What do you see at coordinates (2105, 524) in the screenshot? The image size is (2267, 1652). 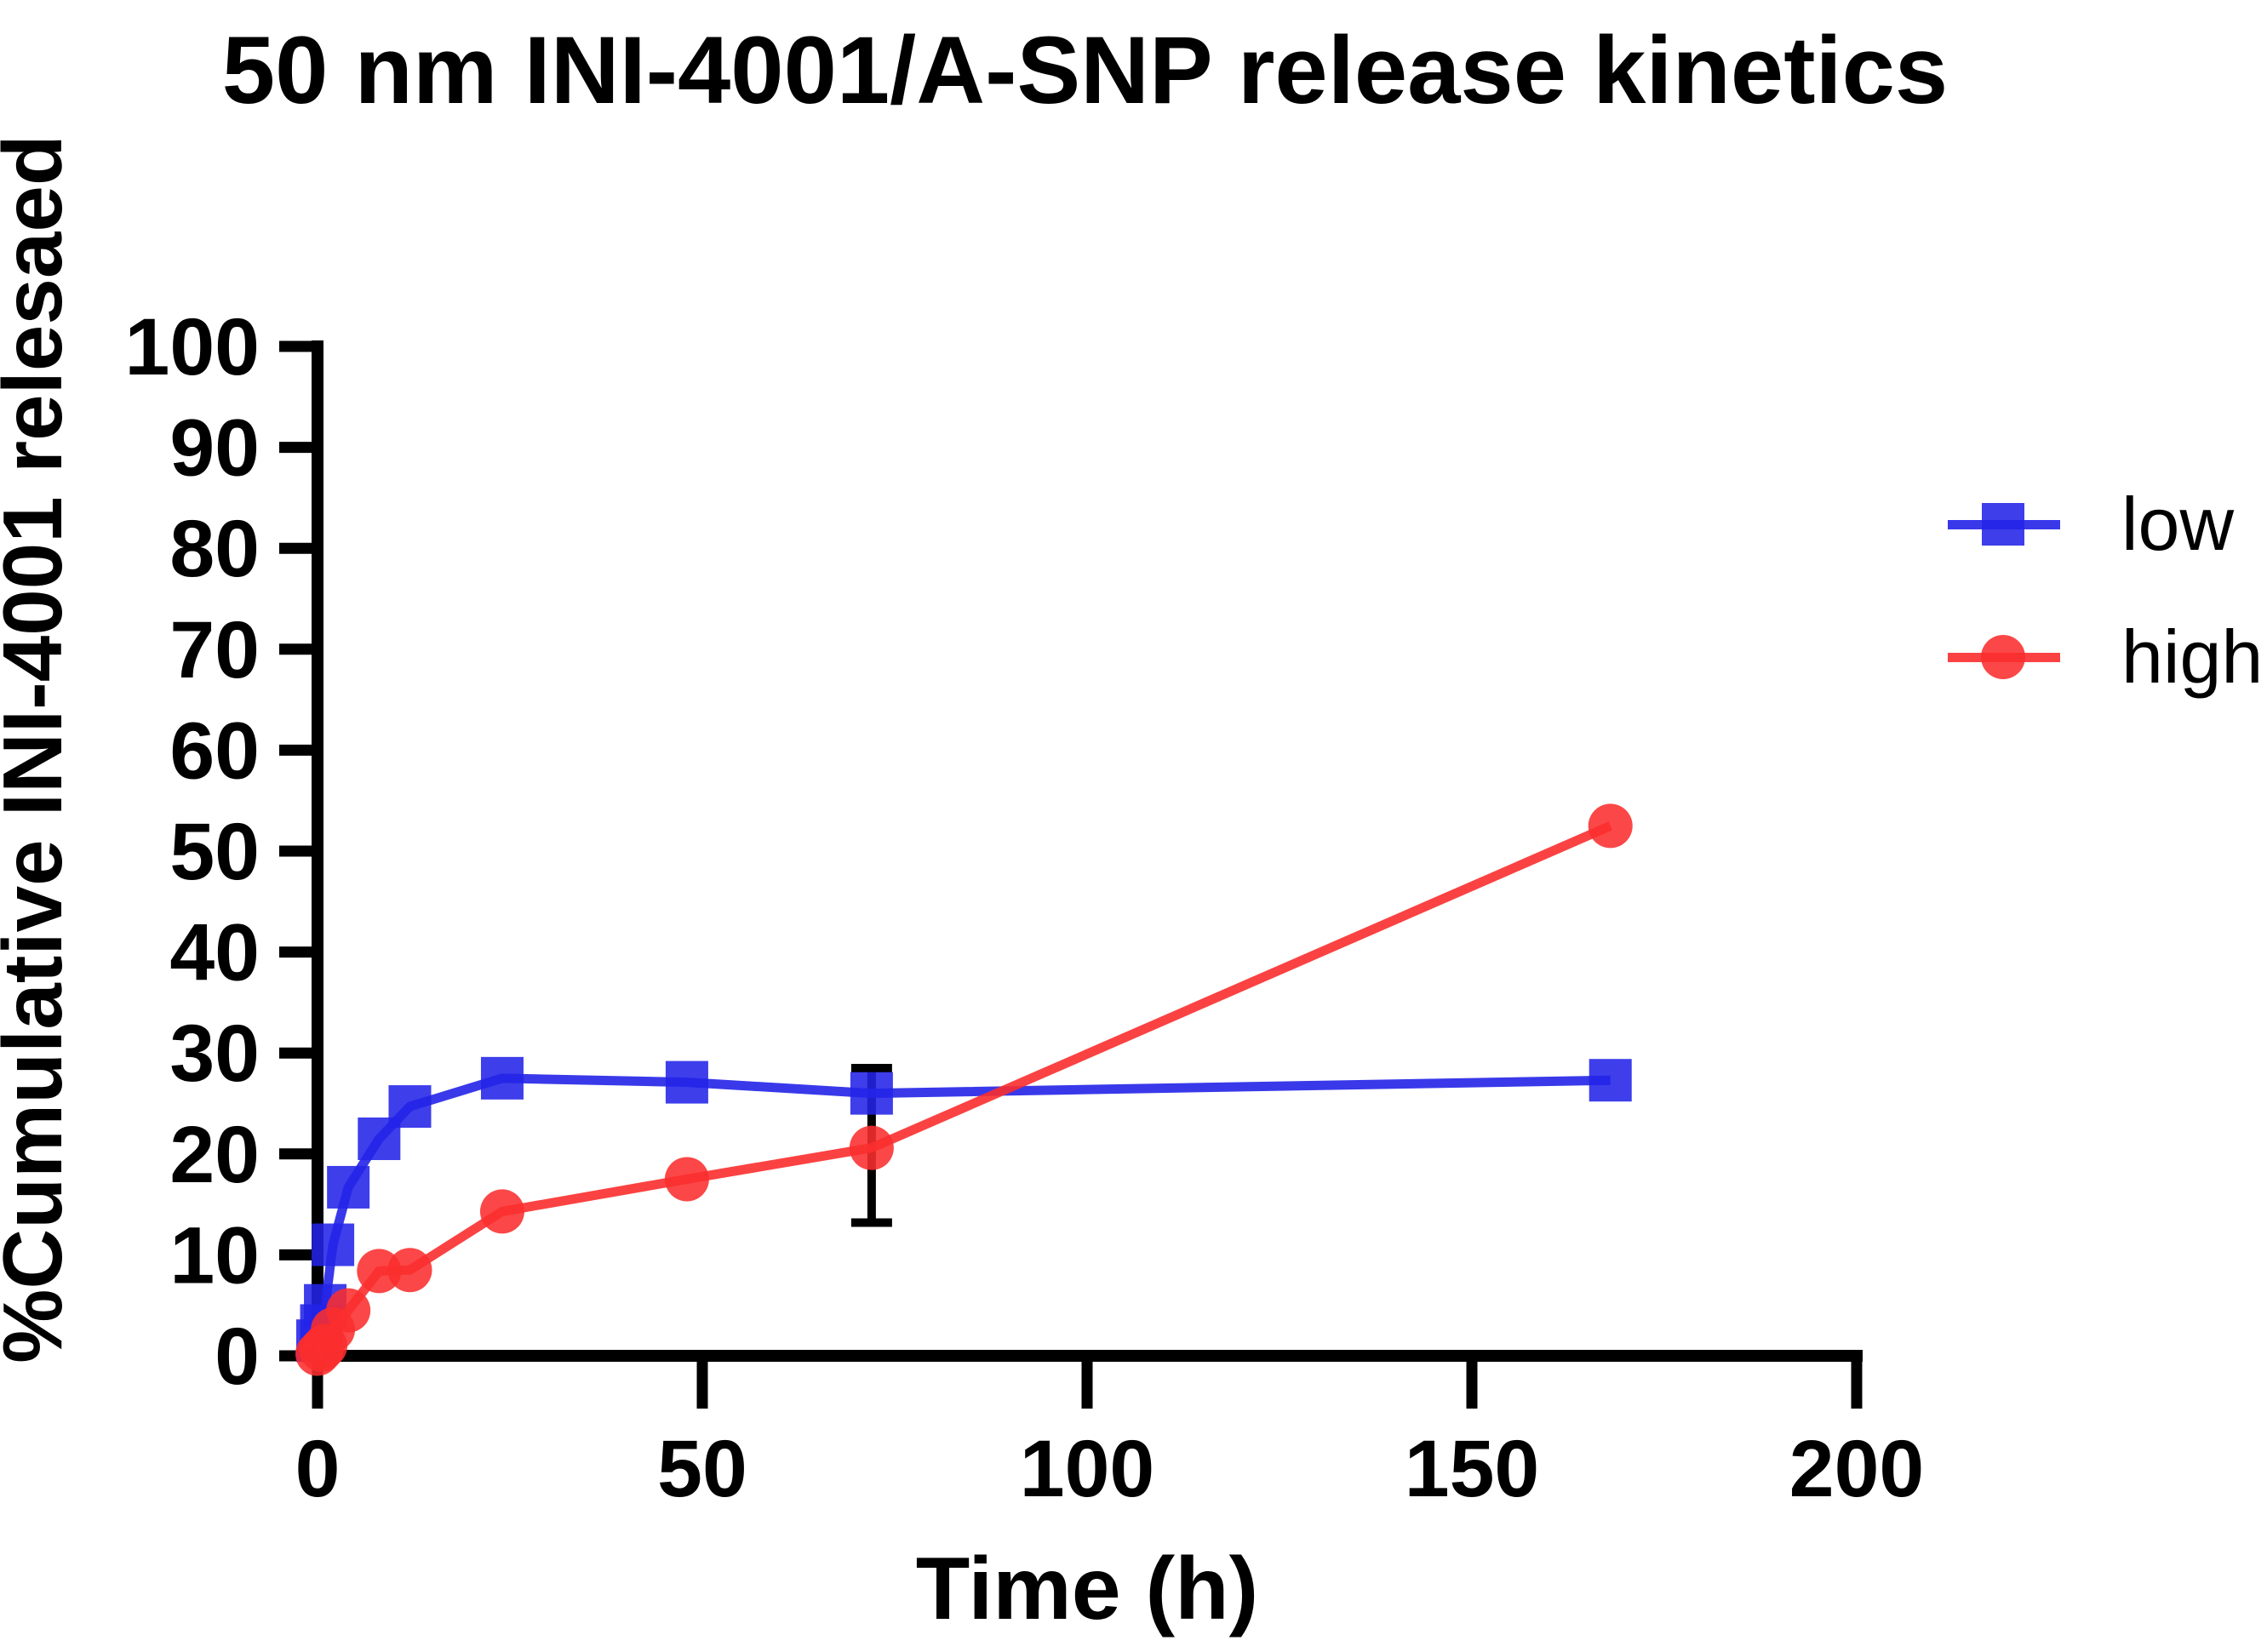 I see `legend-item-low: low` at bounding box center [2105, 524].